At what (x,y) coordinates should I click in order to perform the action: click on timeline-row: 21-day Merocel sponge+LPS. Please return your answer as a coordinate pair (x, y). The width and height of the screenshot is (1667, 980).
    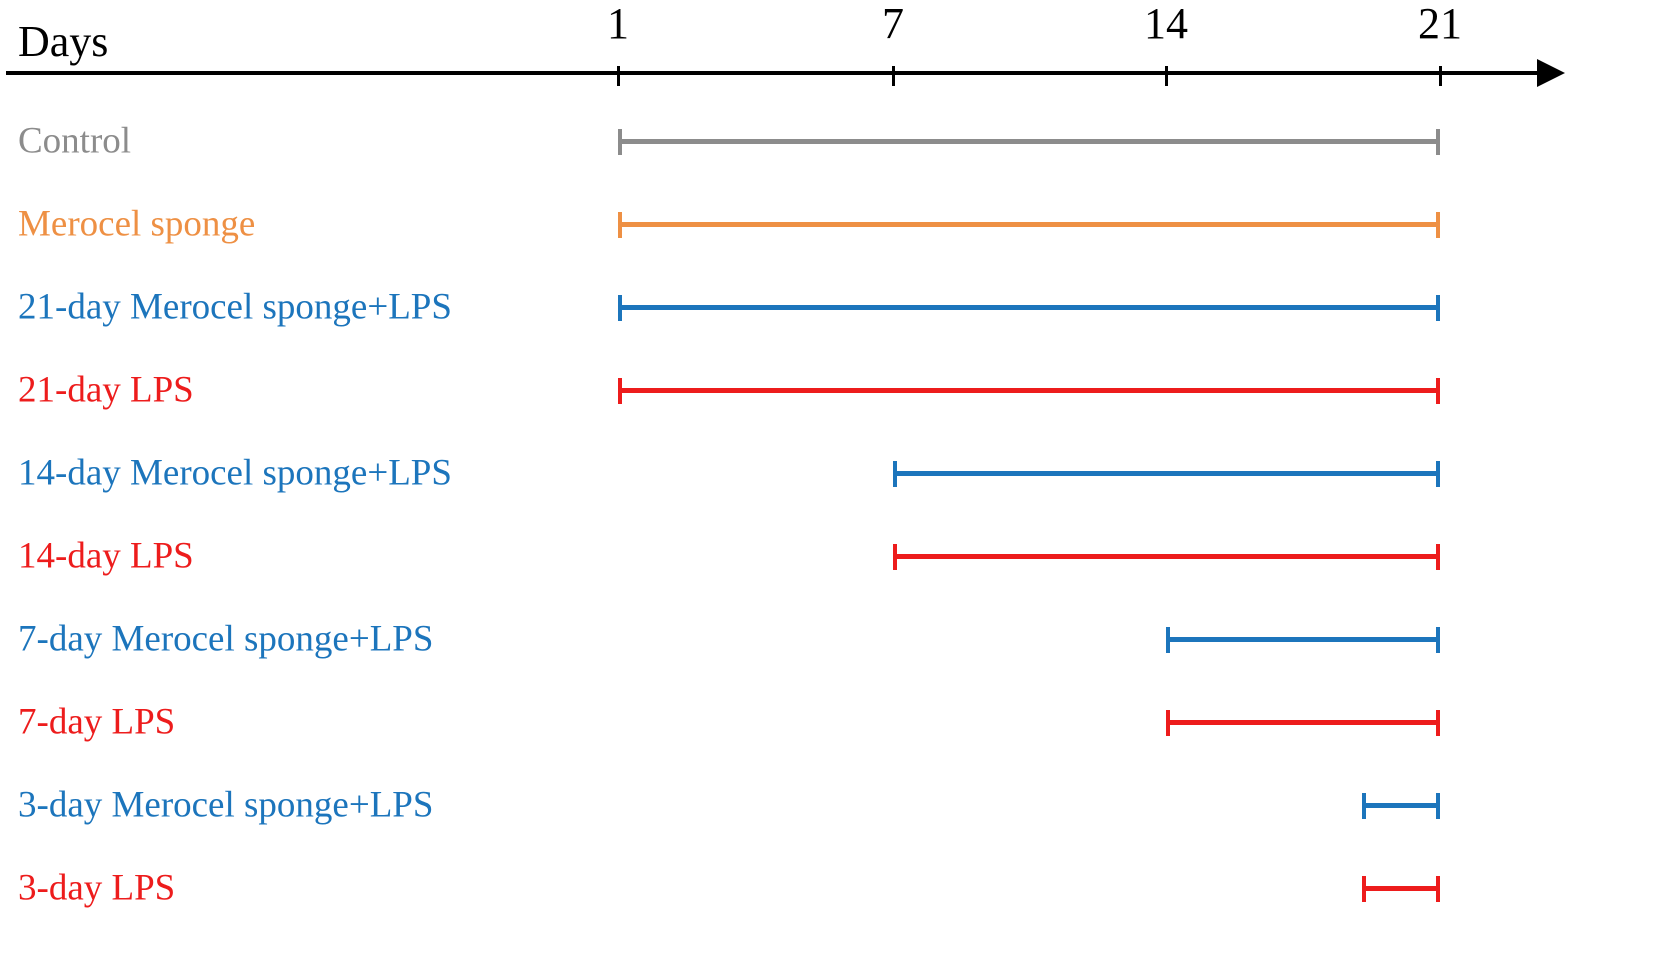
    Looking at the image, I should click on (833, 307).